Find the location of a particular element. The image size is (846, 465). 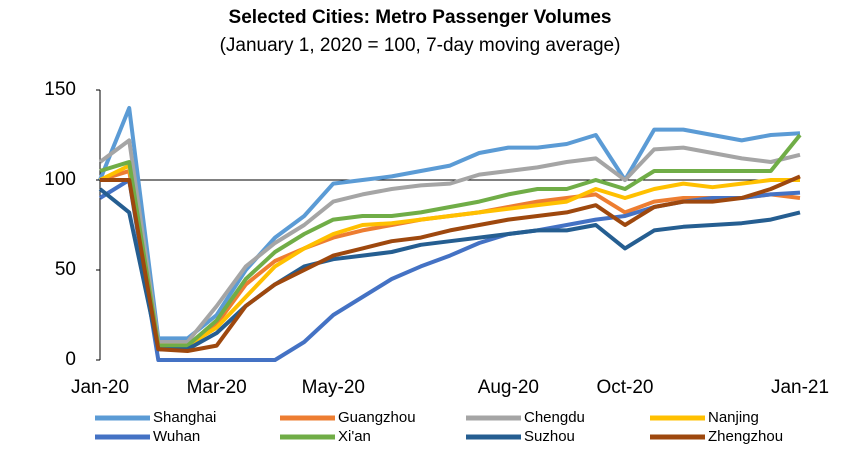

legend-label: Shanghai is located at coordinates (184, 417).